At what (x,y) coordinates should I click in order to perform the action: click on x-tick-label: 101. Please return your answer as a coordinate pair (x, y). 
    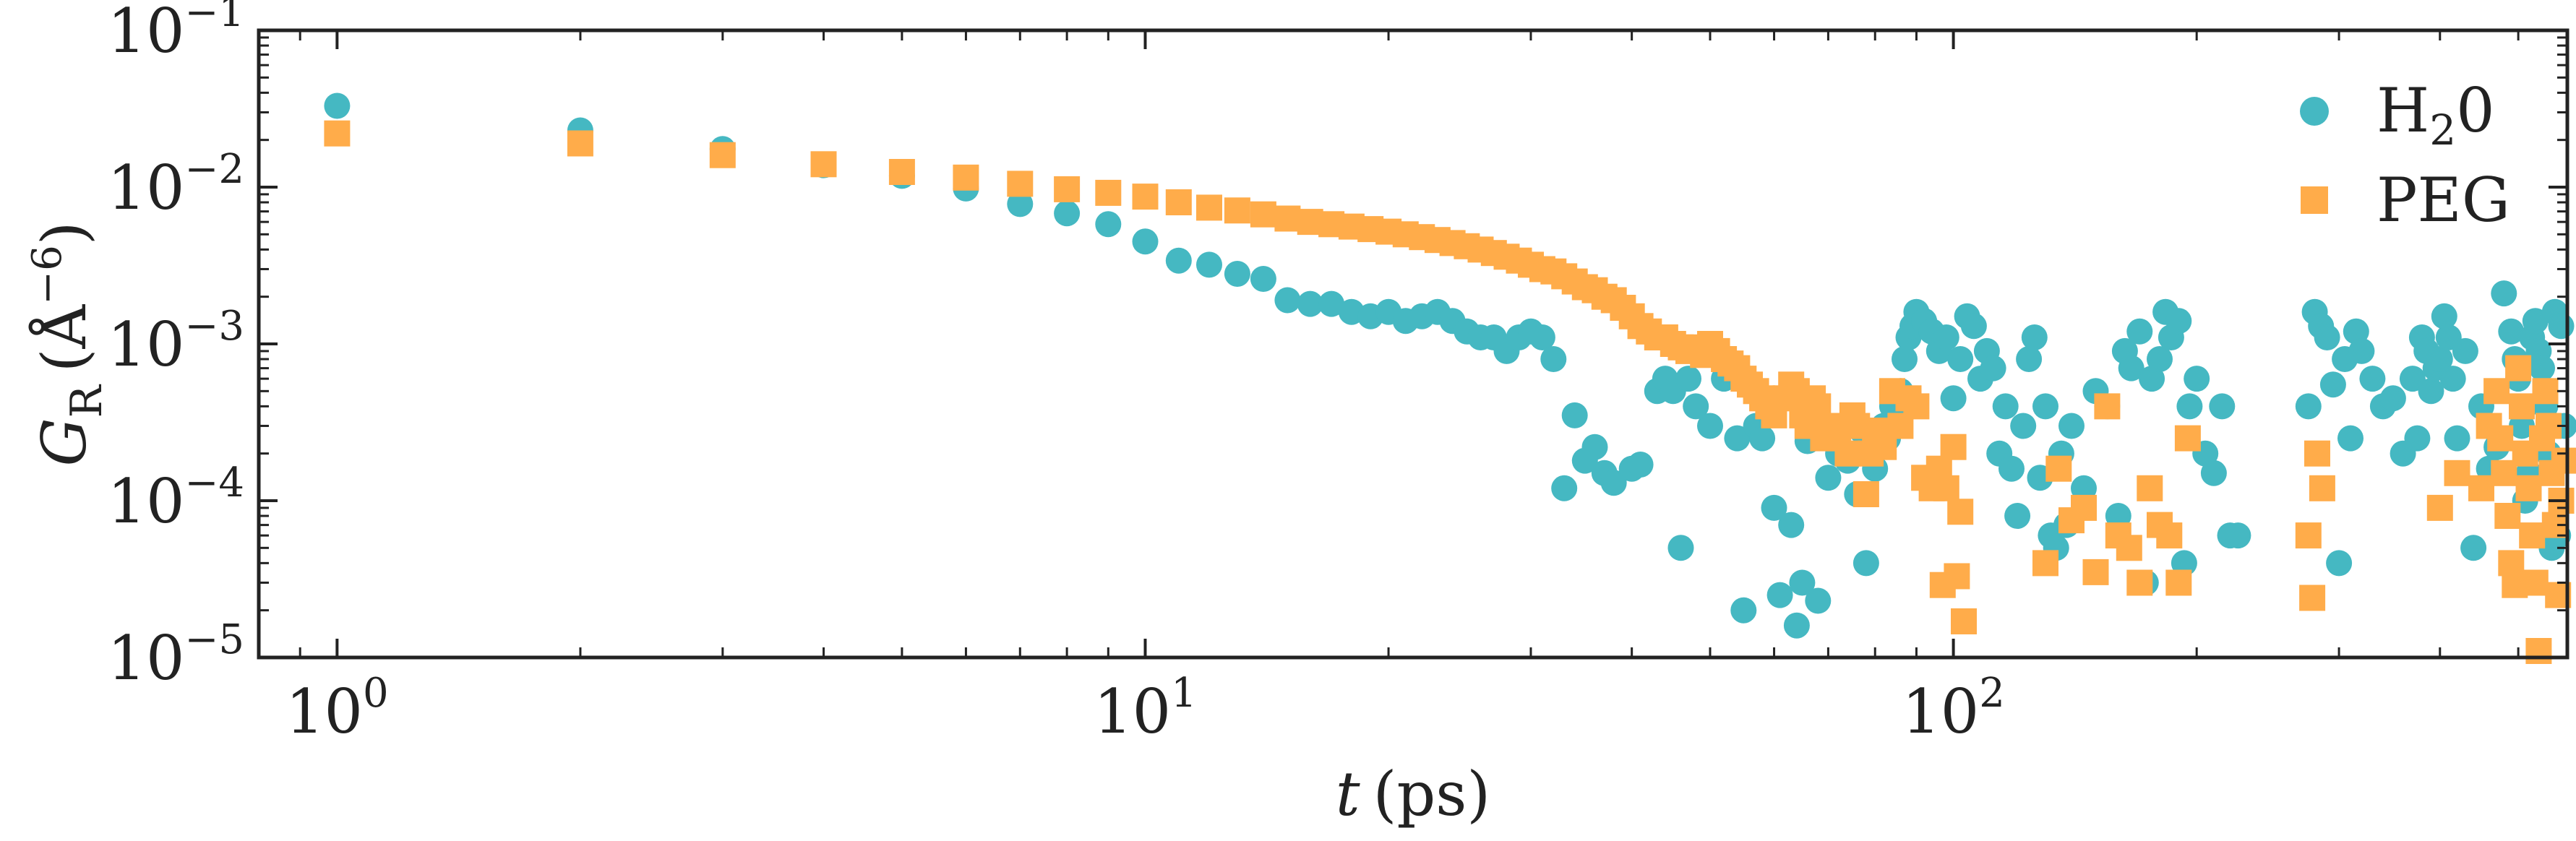
    Looking at the image, I should click on (1145, 708).